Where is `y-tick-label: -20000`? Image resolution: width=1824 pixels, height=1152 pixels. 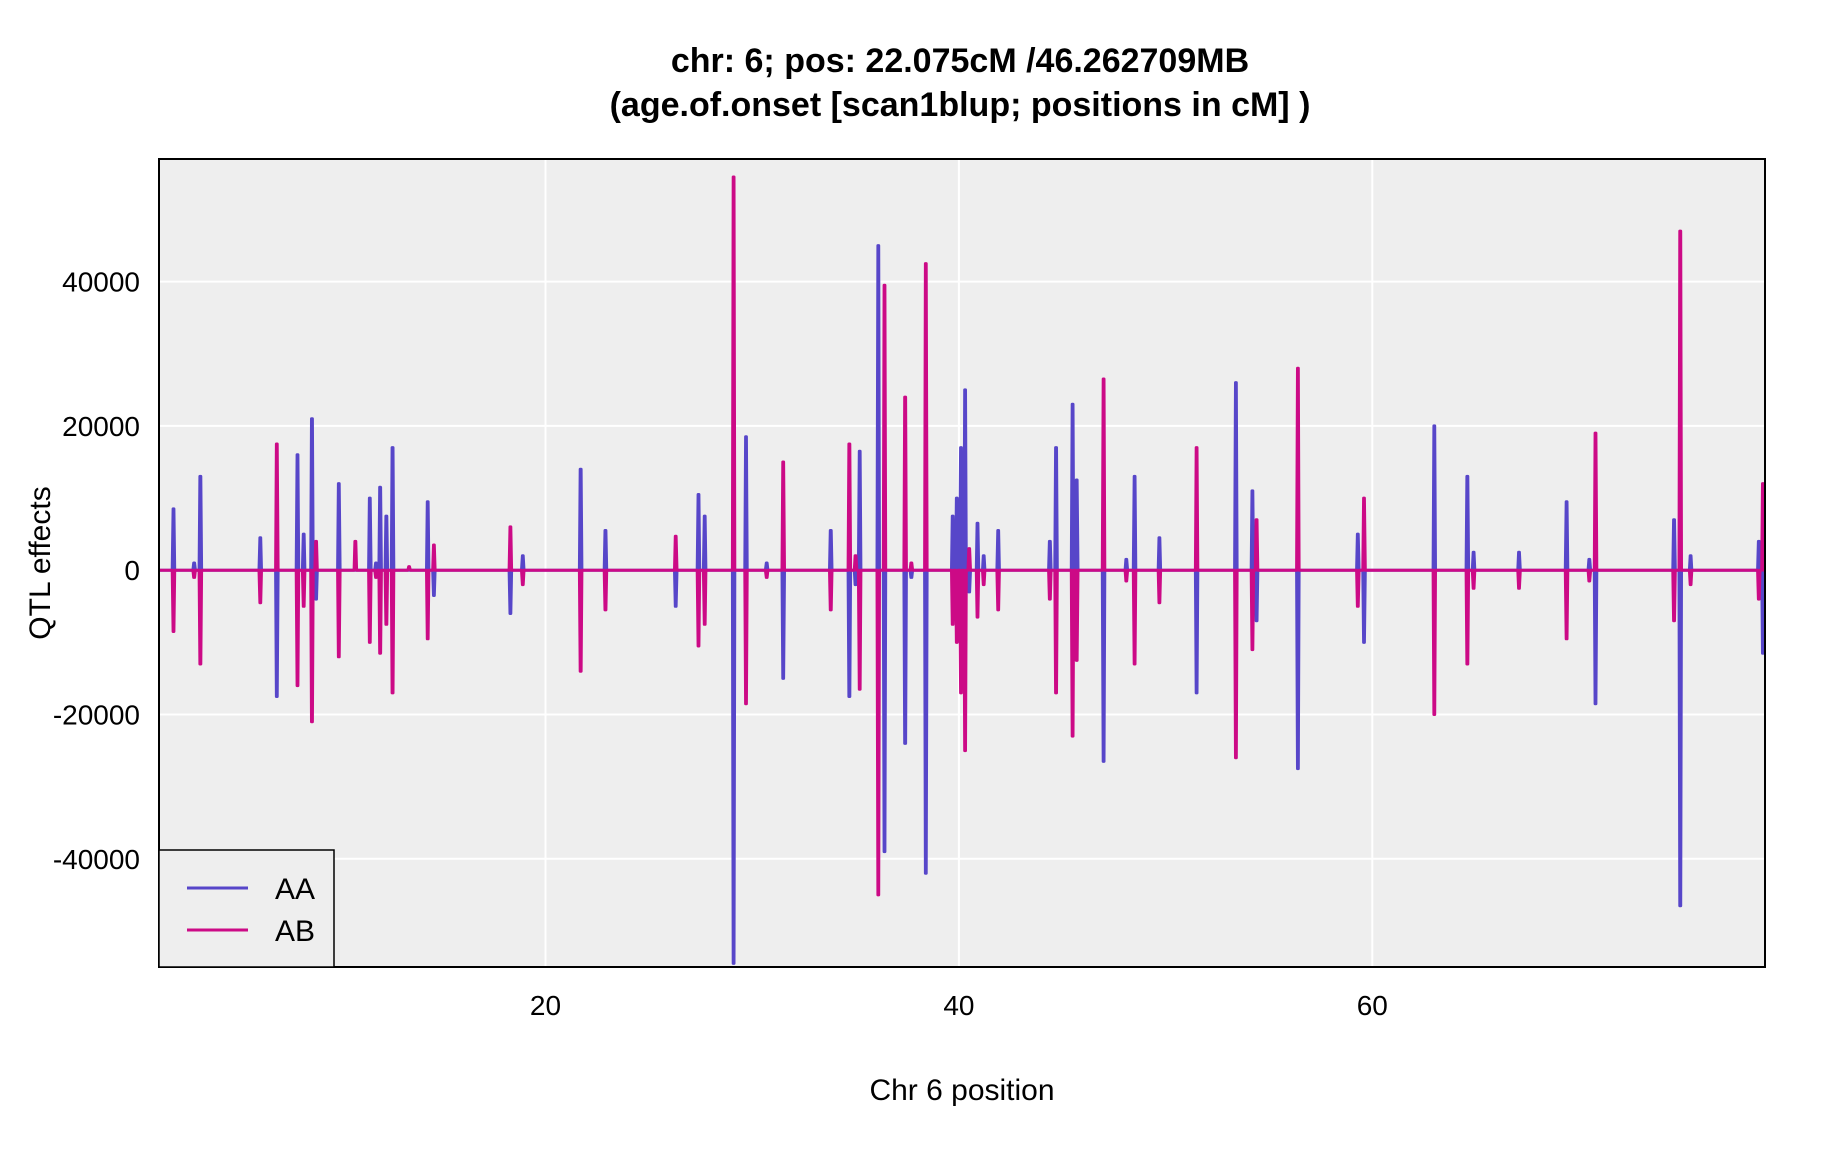 y-tick-label: -20000 is located at coordinates (96, 715).